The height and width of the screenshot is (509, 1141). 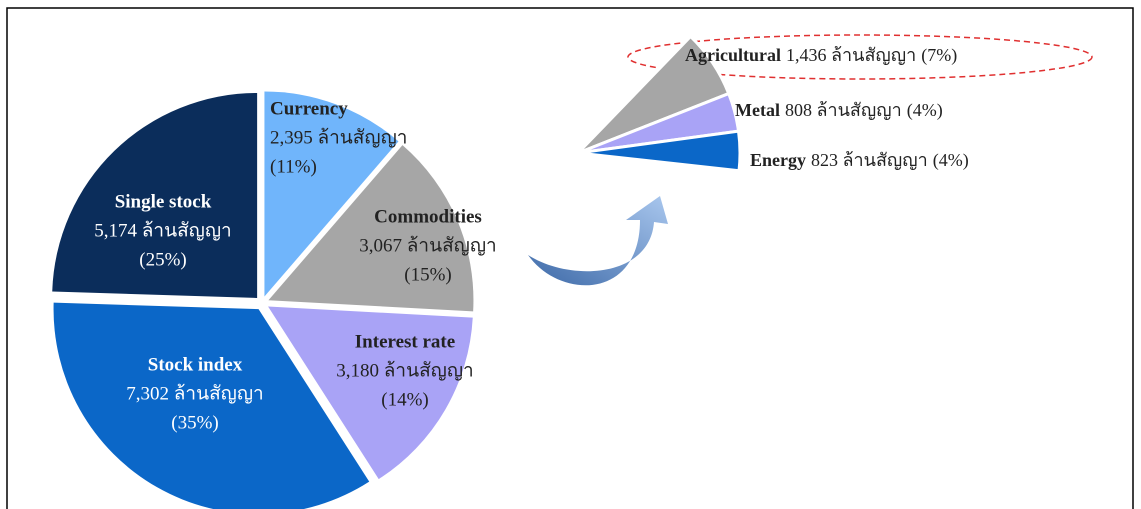 I want to click on percent-label: (11%), so click(x=293, y=166).